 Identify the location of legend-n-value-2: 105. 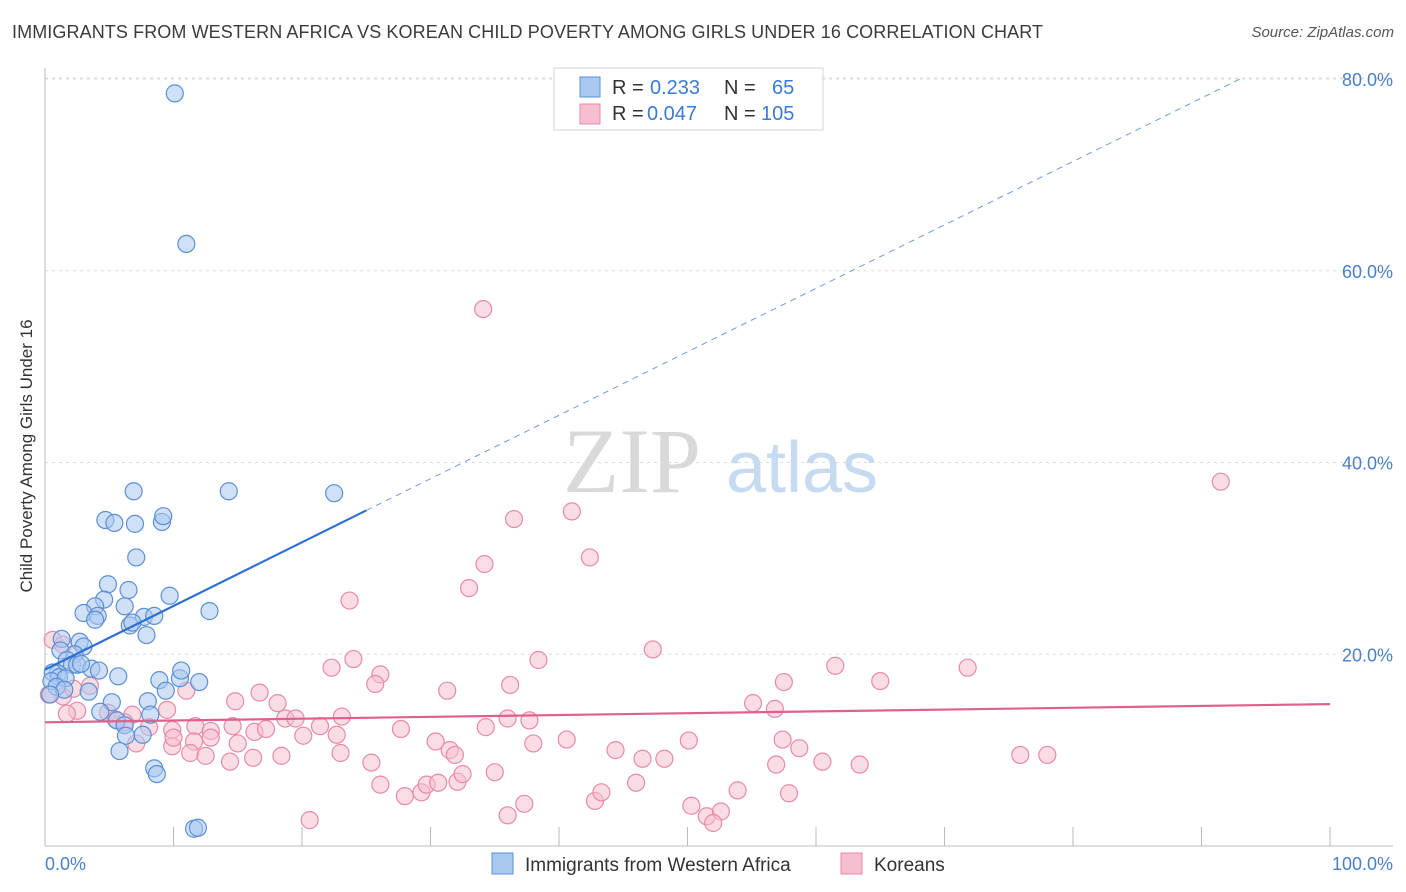
(777, 114).